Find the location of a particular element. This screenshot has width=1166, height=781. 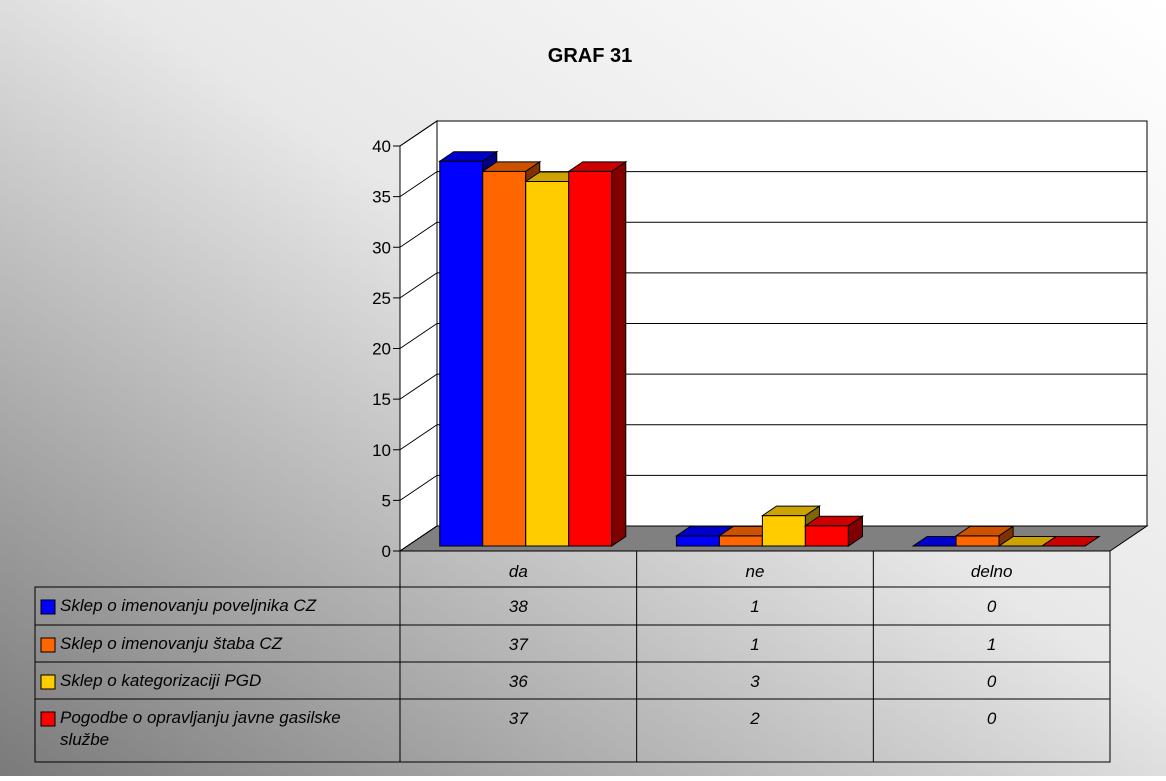

table-value: 3 is located at coordinates (755, 681).